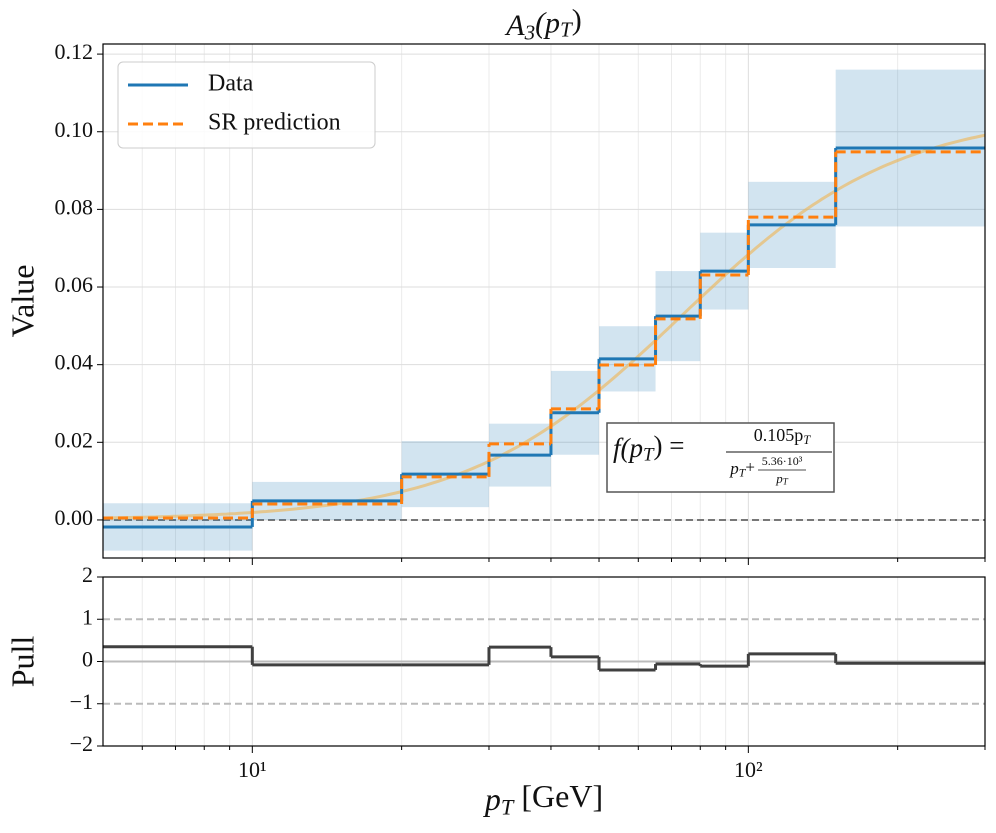  Describe the element at coordinates (514, 25) in the screenshot. I see `text-part: A` at that location.